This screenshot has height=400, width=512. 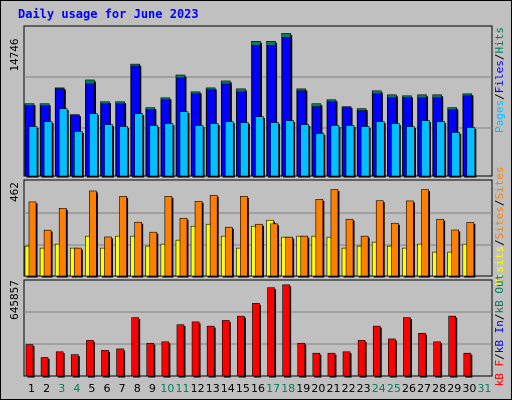 What do you see at coordinates (499, 242) in the screenshot?
I see `legend-visits-sites-part: /` at bounding box center [499, 242].